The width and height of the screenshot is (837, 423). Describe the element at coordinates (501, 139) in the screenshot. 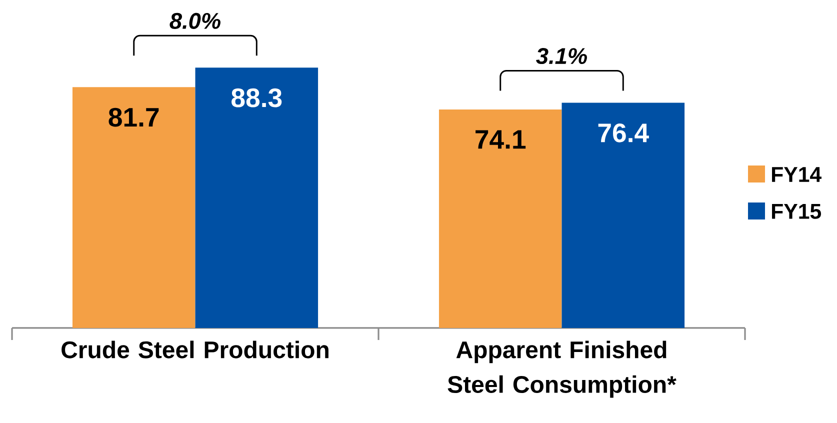

I see `data-label: 74.1` at that location.